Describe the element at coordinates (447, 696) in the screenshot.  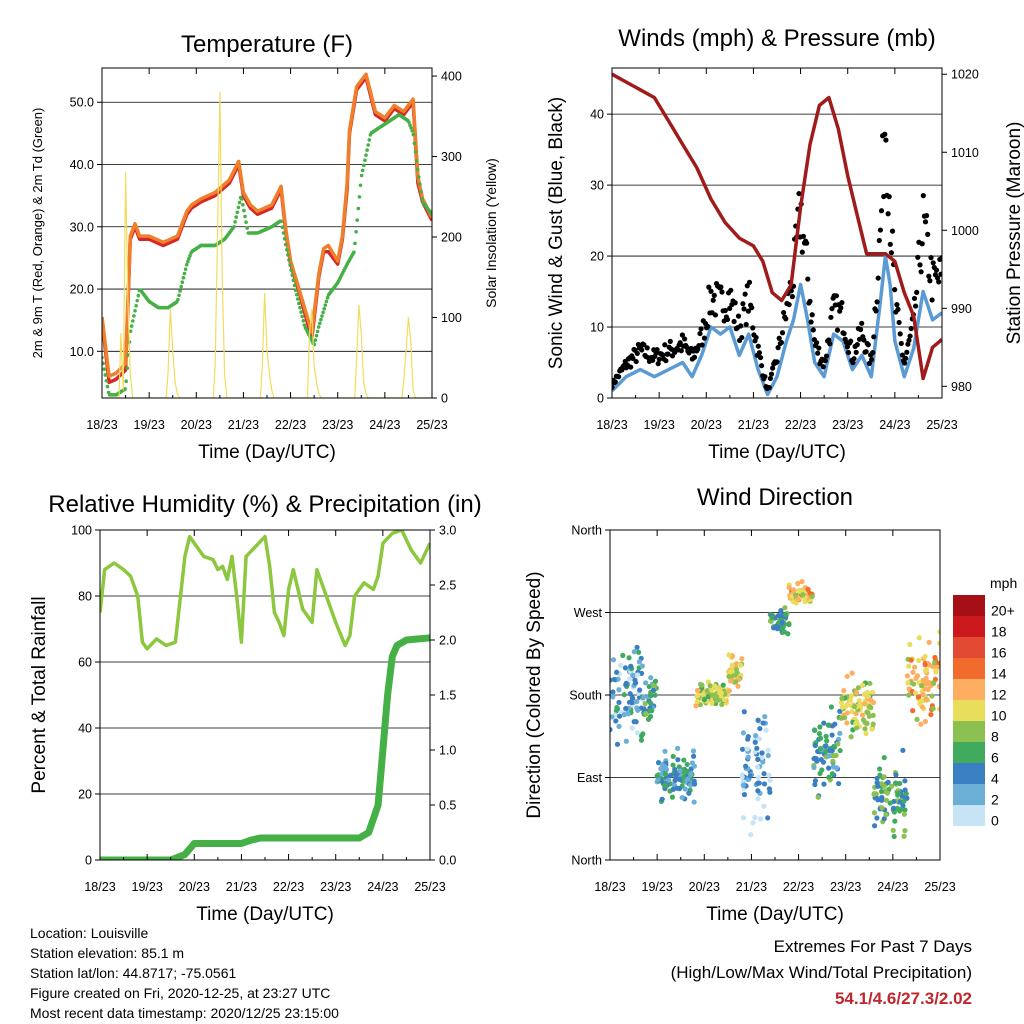
I see `y2-tick-label: 1.5` at that location.